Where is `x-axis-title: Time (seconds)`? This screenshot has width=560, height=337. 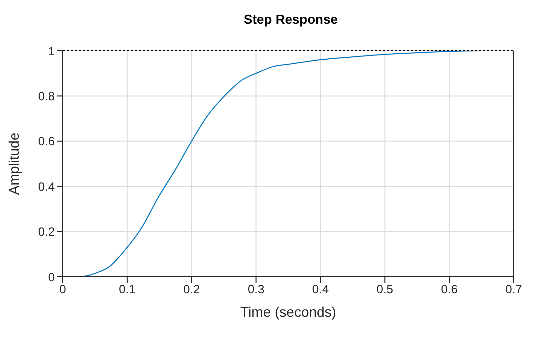
x-axis-title: Time (seconds) is located at coordinates (288, 312).